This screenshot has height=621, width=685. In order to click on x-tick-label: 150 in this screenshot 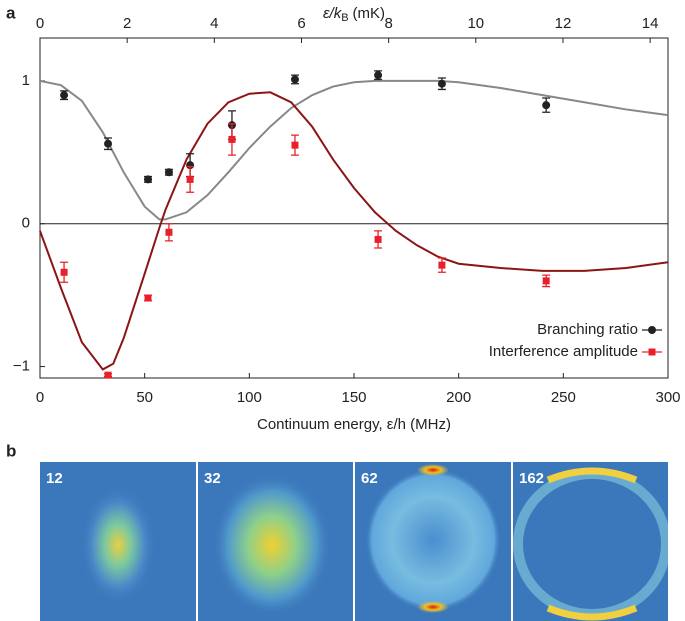, I will do `click(353, 397)`.